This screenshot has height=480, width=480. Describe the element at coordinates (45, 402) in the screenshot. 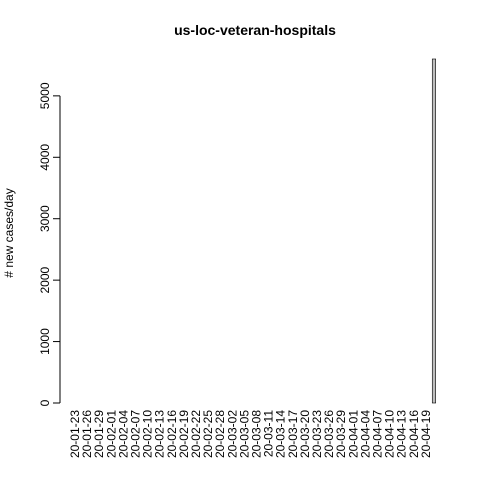

I see `y-tick-label: 0` at that location.